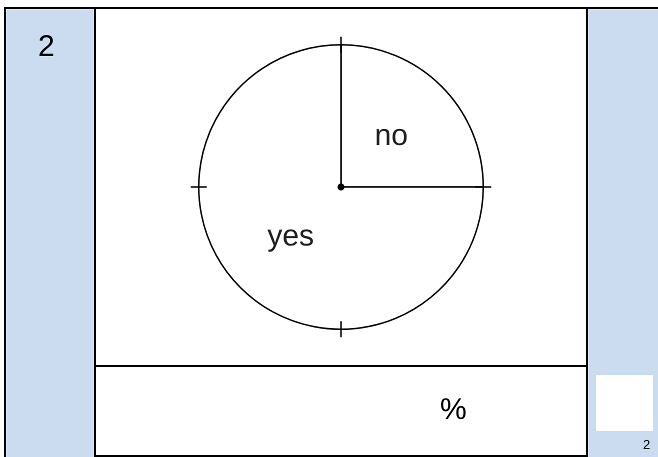 The width and height of the screenshot is (658, 457). Describe the element at coordinates (391, 135) in the screenshot. I see `slice-label: no` at that location.